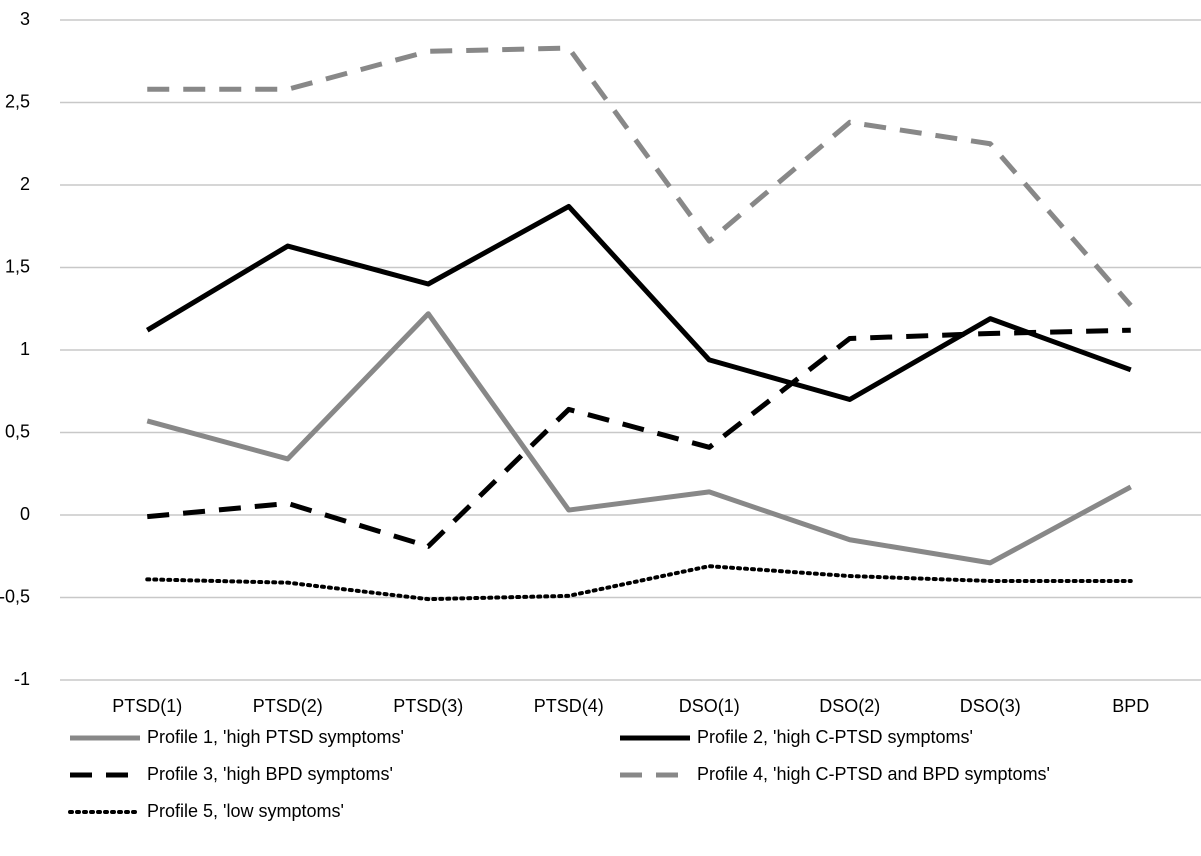  Describe the element at coordinates (17, 101) in the screenshot. I see `y-tick-label: 2,5` at that location.